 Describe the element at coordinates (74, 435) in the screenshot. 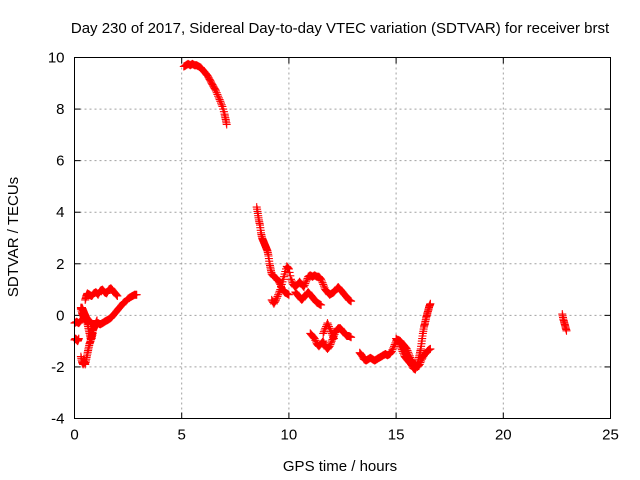

I see `x-tick-label: 0` at that location.